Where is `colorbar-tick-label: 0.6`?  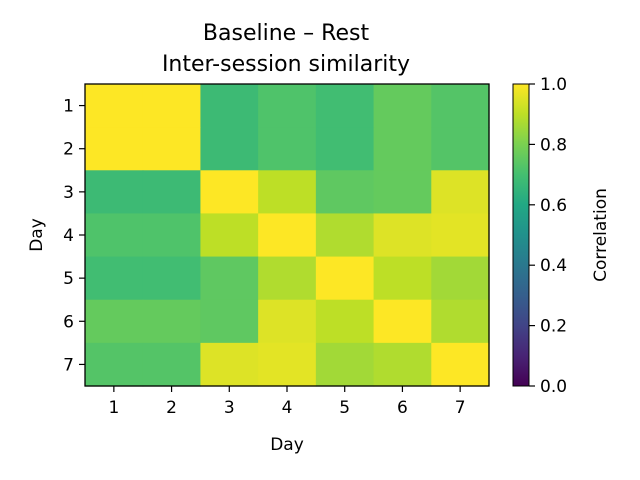 colorbar-tick-label: 0.6 is located at coordinates (553, 206).